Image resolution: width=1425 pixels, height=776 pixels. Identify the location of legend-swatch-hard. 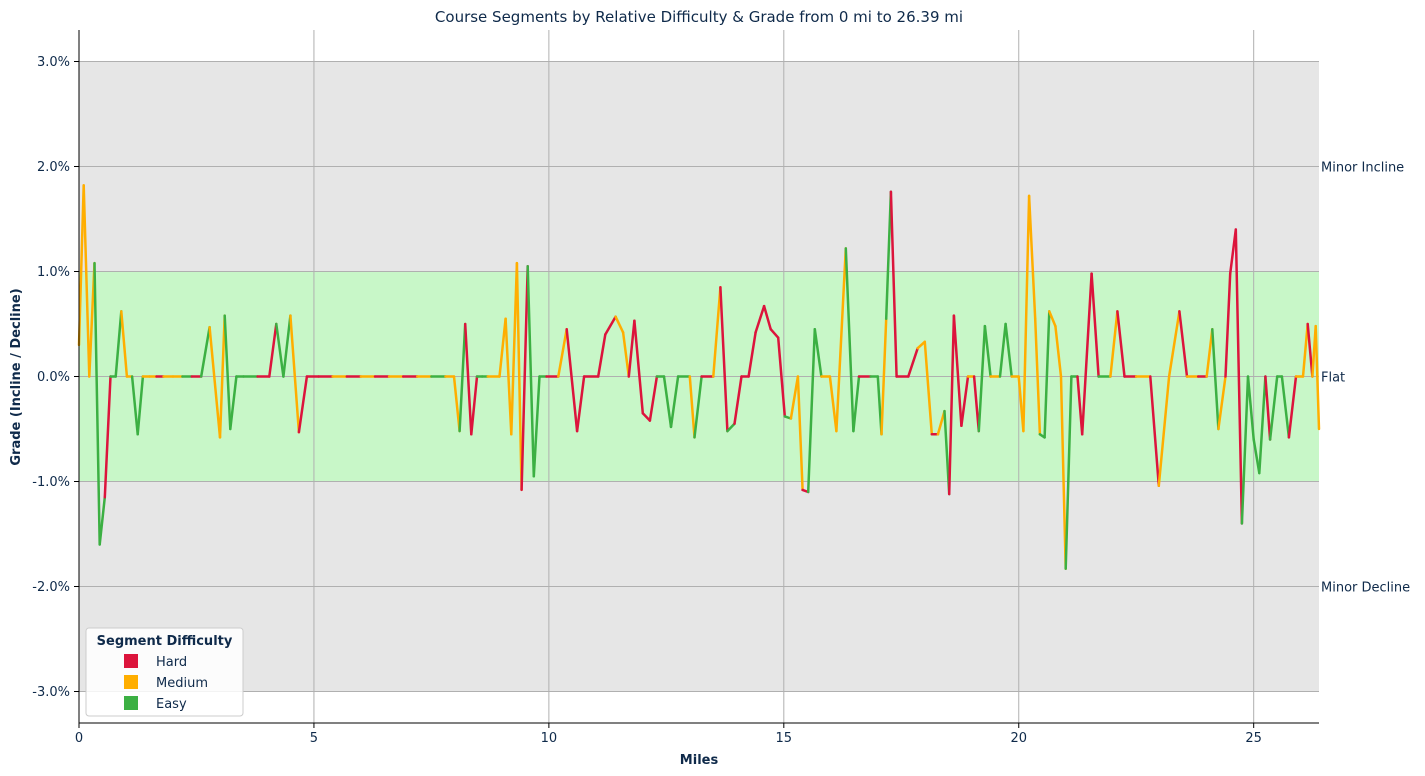
(131, 661).